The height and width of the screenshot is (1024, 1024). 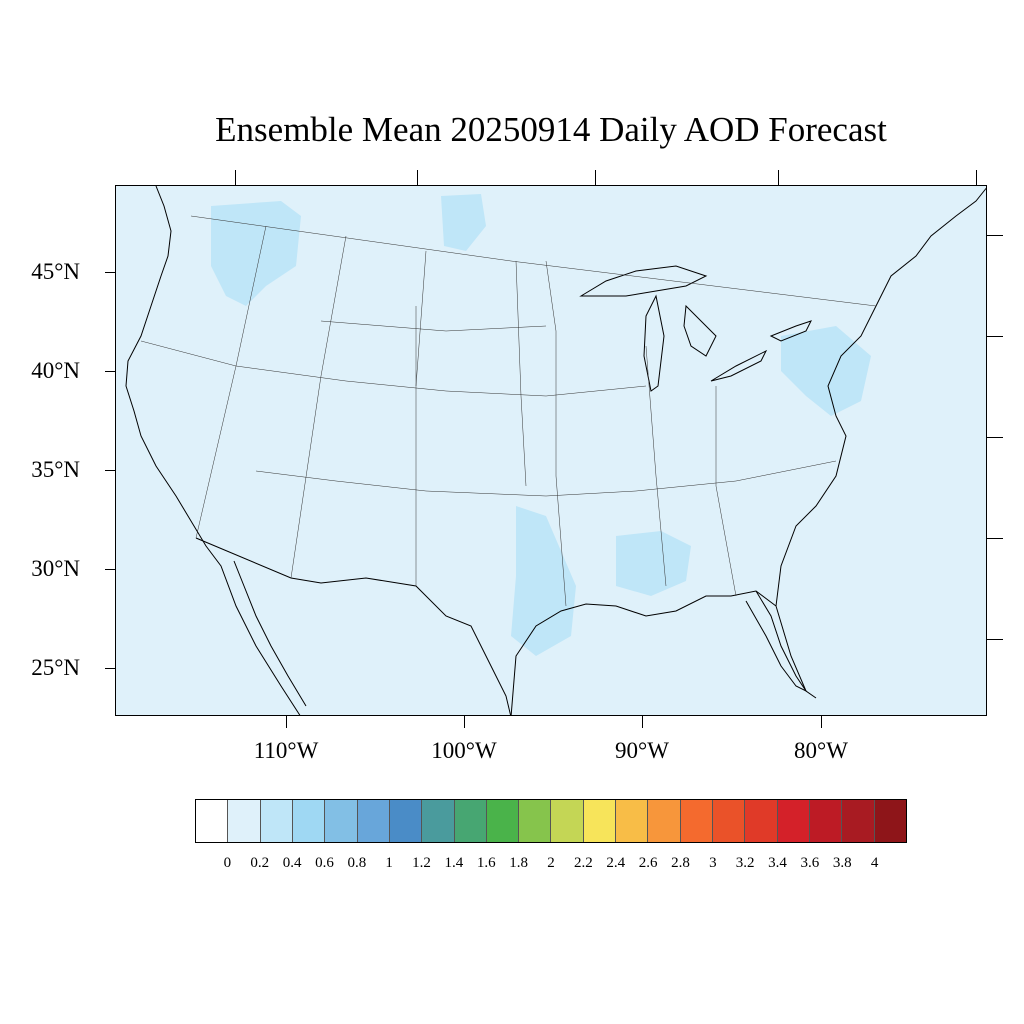 I want to click on colorbar-label: 3.8, so click(x=842, y=863).